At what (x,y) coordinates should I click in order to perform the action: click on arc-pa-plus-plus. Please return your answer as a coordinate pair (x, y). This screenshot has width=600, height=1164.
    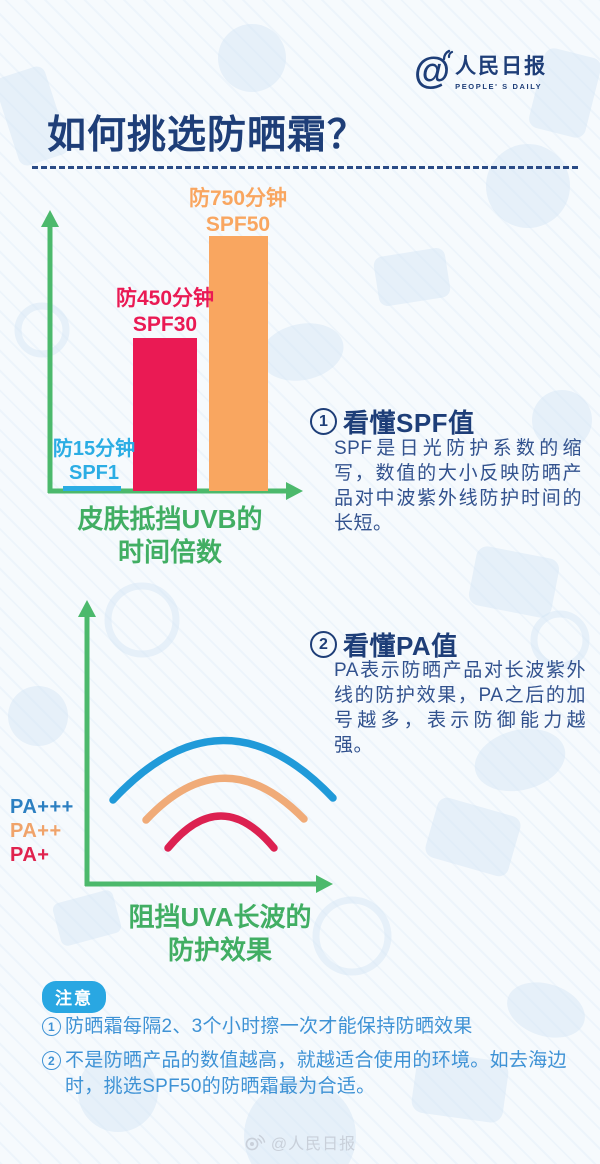
    Looking at the image, I should click on (225, 799).